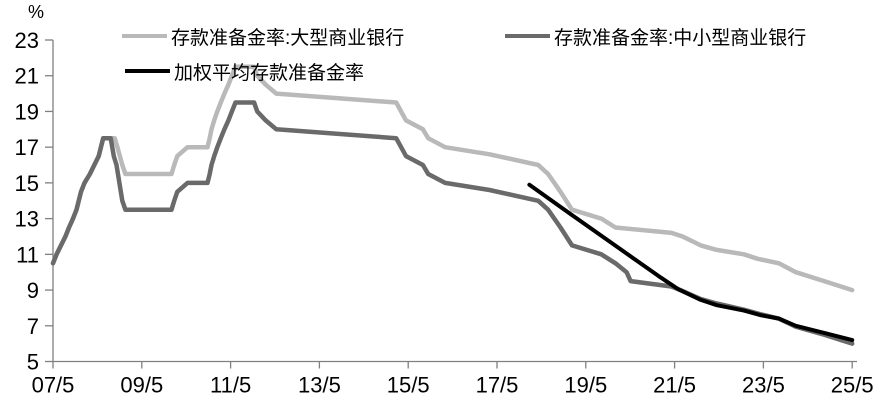 This screenshot has height=407, width=883. Describe the element at coordinates (27, 254) in the screenshot. I see `y-axis-tick-label: 11` at that location.